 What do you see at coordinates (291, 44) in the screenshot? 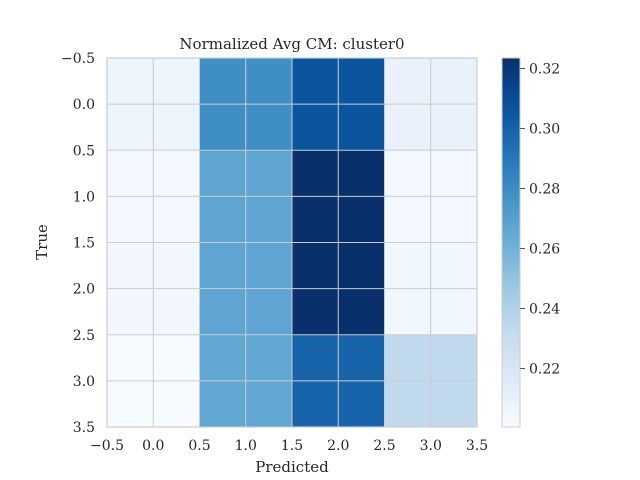
I see `chart-title: Normalized Avg CM: cluster0` at bounding box center [291, 44].